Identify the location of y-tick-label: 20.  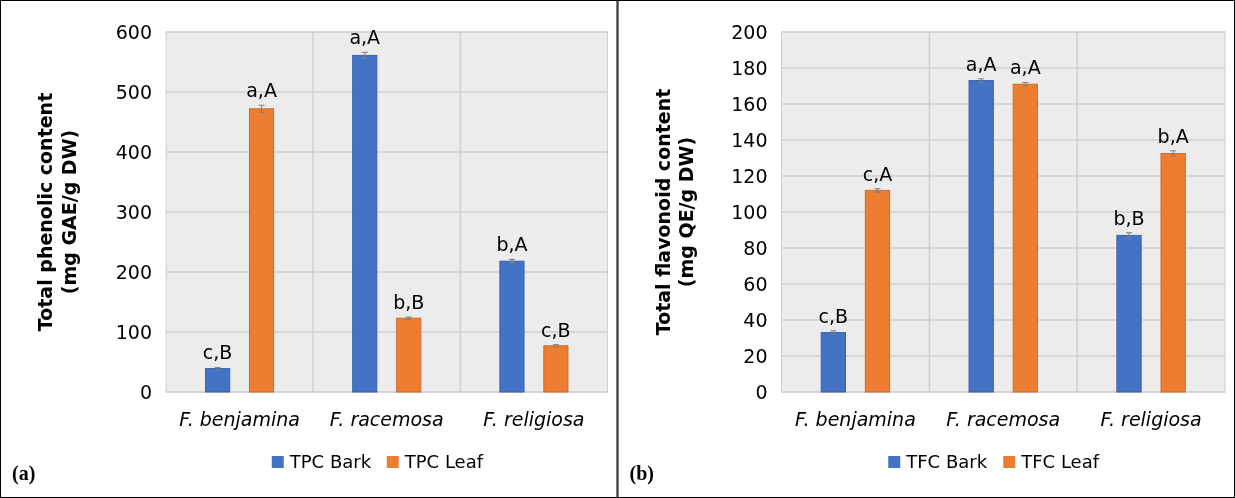
(755, 355).